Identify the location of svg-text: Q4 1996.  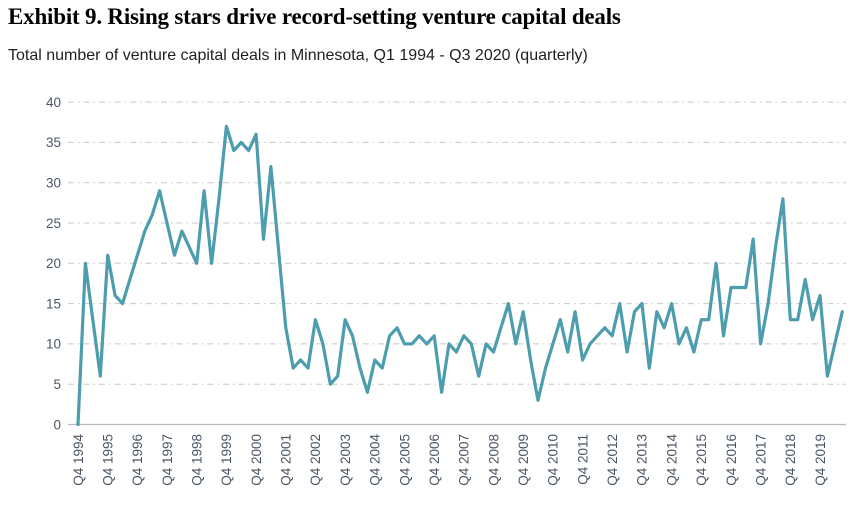
(137, 460).